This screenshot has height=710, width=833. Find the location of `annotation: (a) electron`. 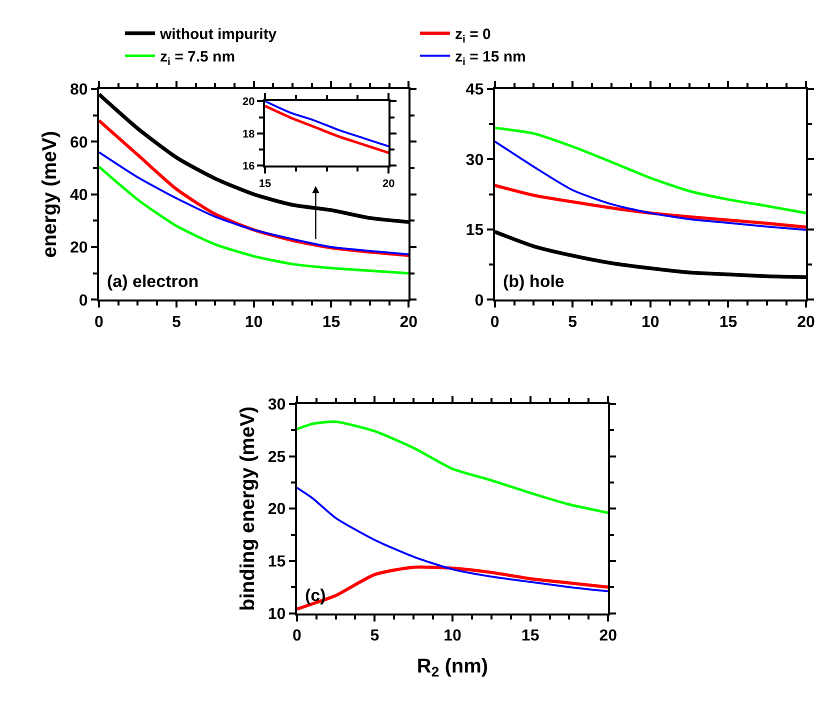

annotation: (a) electron is located at coordinates (153, 281).